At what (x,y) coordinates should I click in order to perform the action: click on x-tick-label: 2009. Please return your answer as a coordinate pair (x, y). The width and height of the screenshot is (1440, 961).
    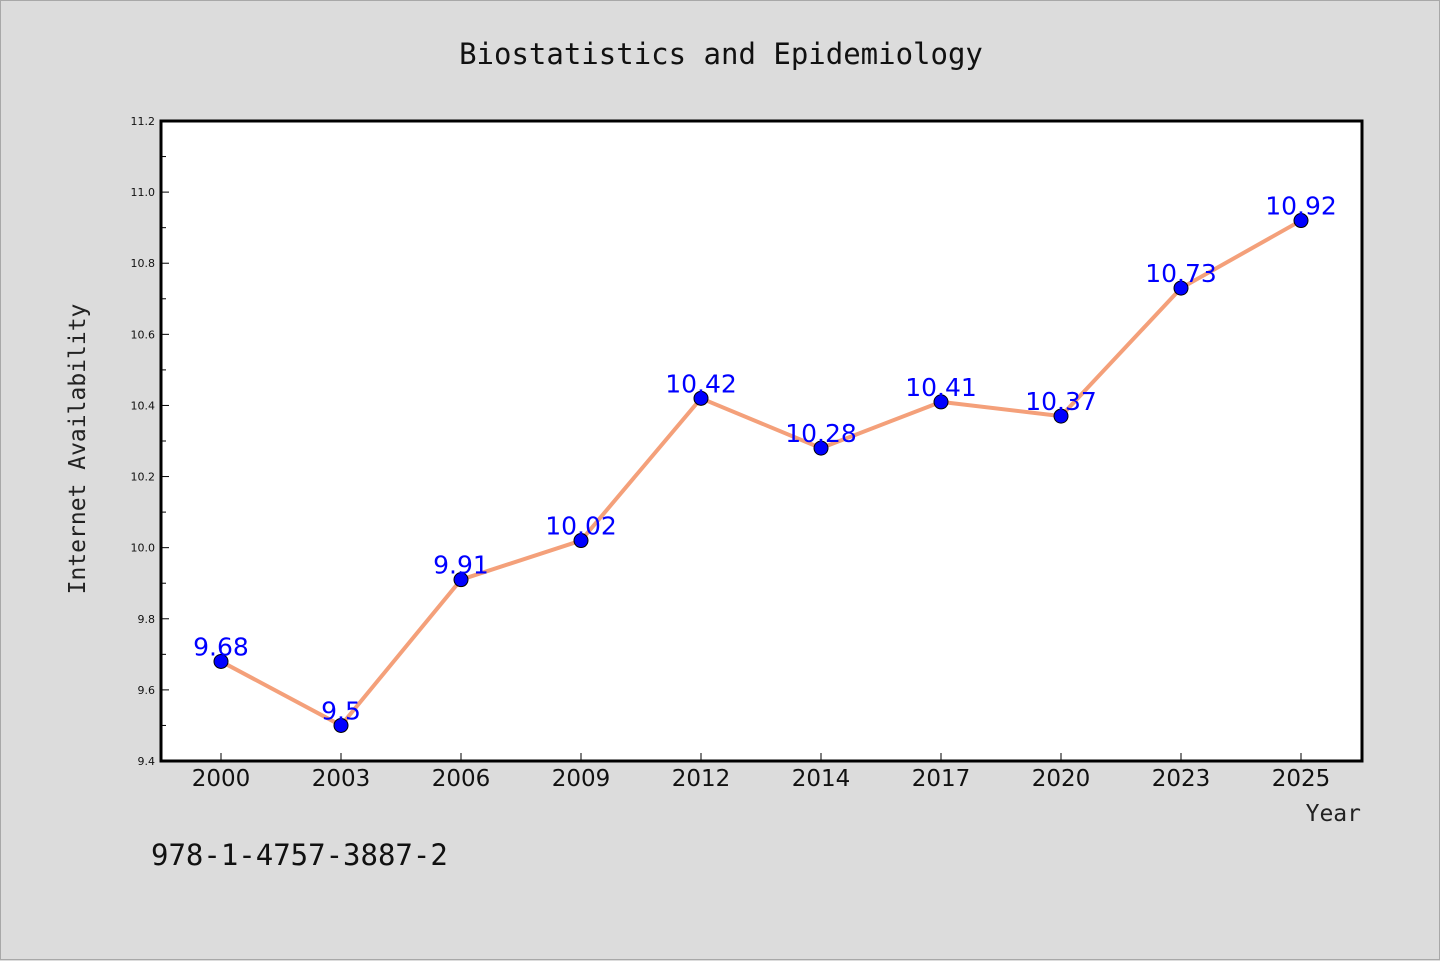
    Looking at the image, I should click on (581, 779).